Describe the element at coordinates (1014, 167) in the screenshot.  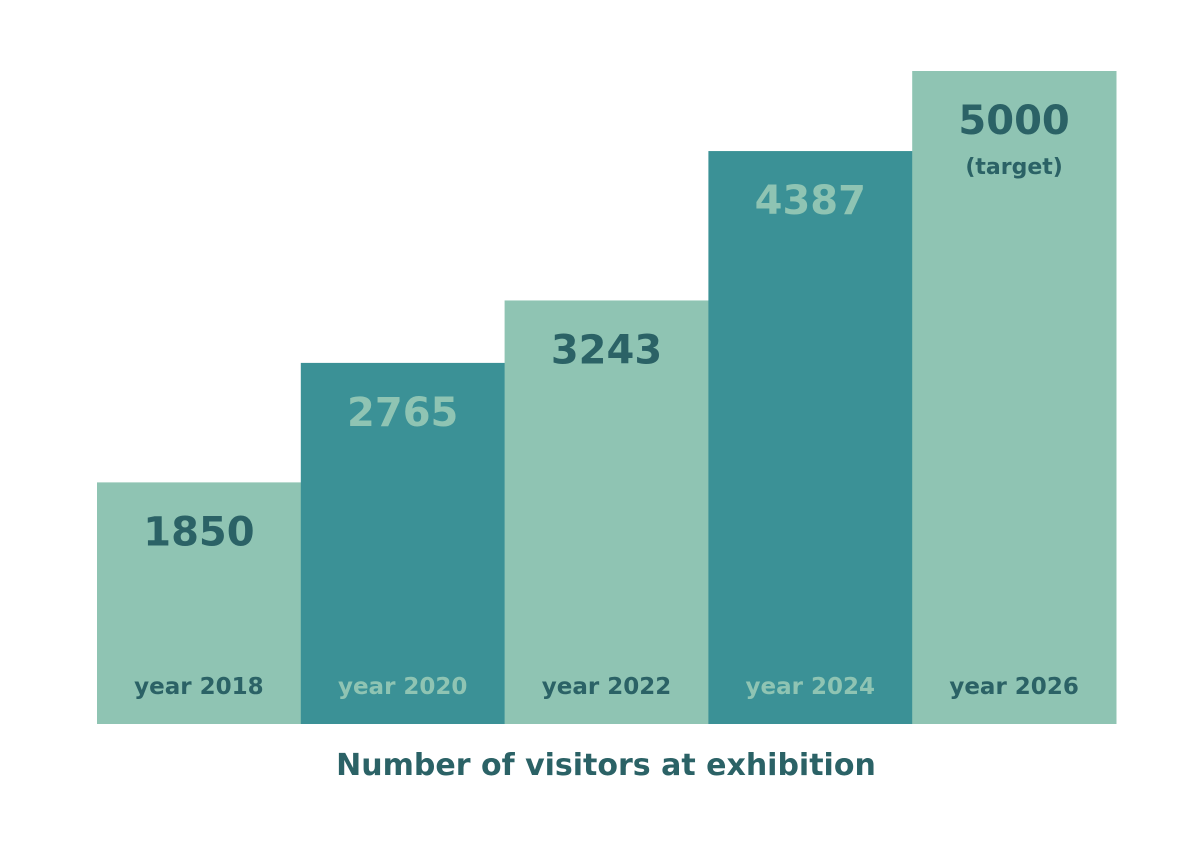
I see `bar-annotation: (target)` at that location.